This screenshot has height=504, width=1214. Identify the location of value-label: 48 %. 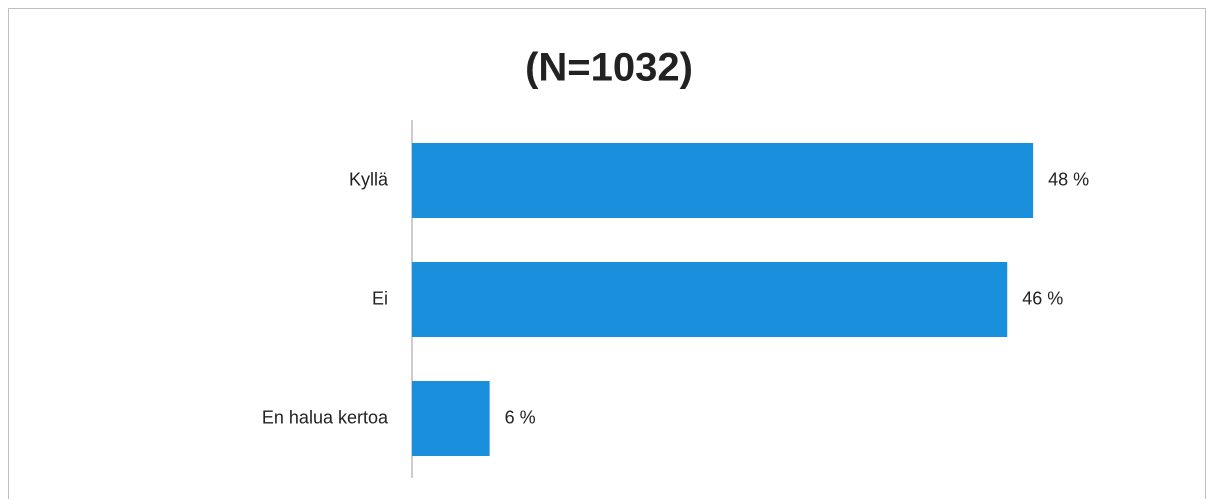
(1068, 179).